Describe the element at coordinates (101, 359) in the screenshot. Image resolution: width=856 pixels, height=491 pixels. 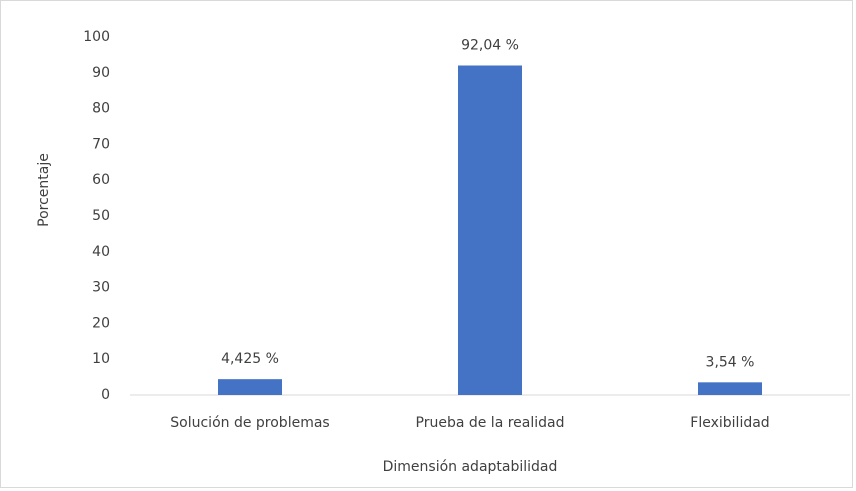
I see `y-tick-label: 10` at that location.